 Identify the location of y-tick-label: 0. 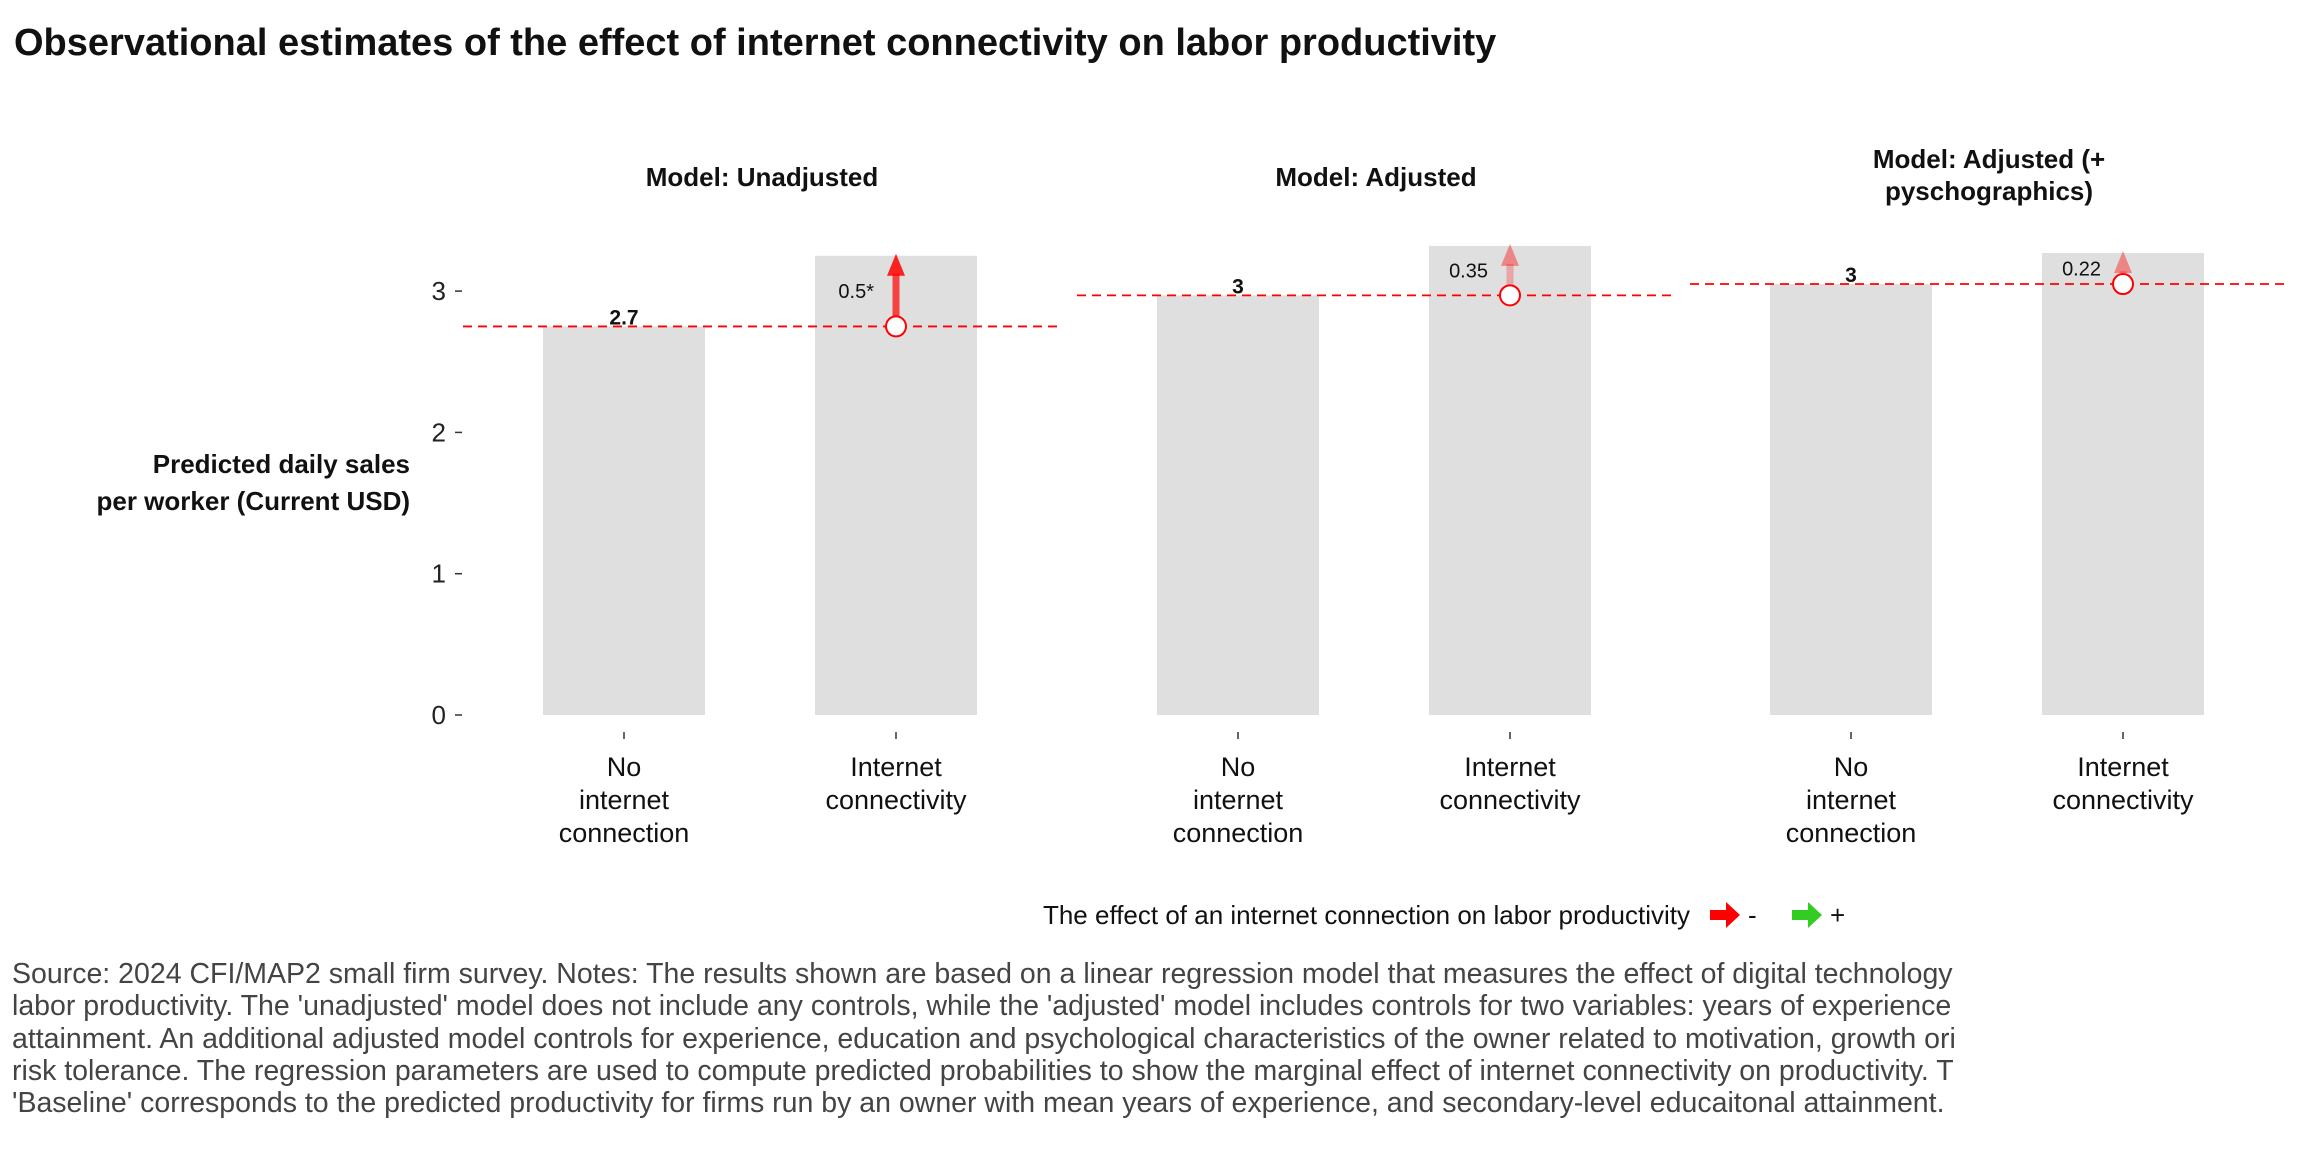
(439, 715).